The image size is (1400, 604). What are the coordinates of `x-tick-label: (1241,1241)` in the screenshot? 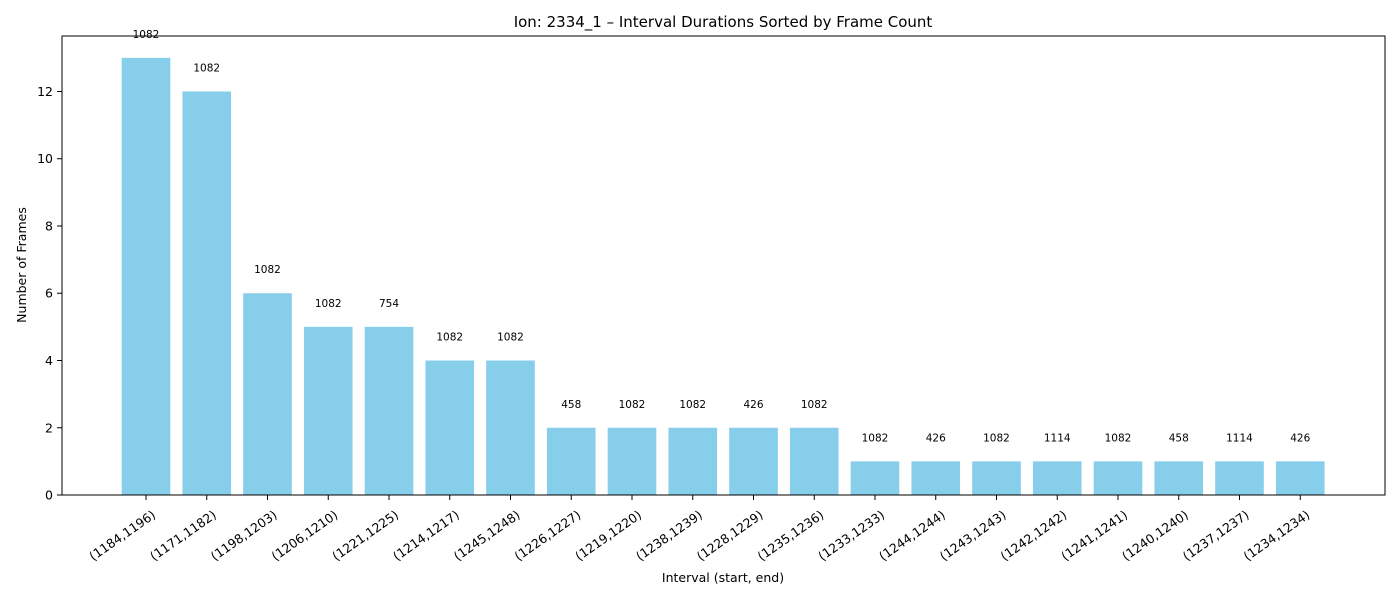 It's located at (1094, 535).